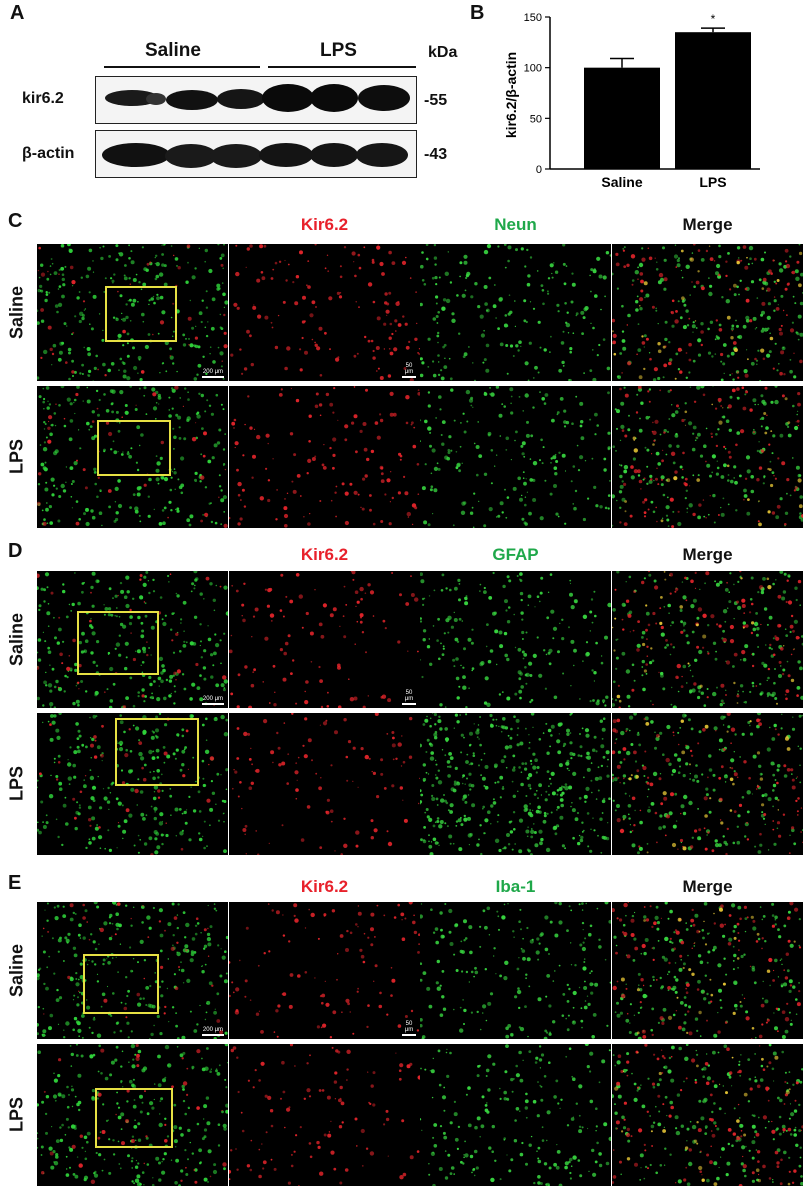 The height and width of the screenshot is (1188, 803). Describe the element at coordinates (43, 98) in the screenshot. I see `blot-protein-kir62: kir6.2` at that location.